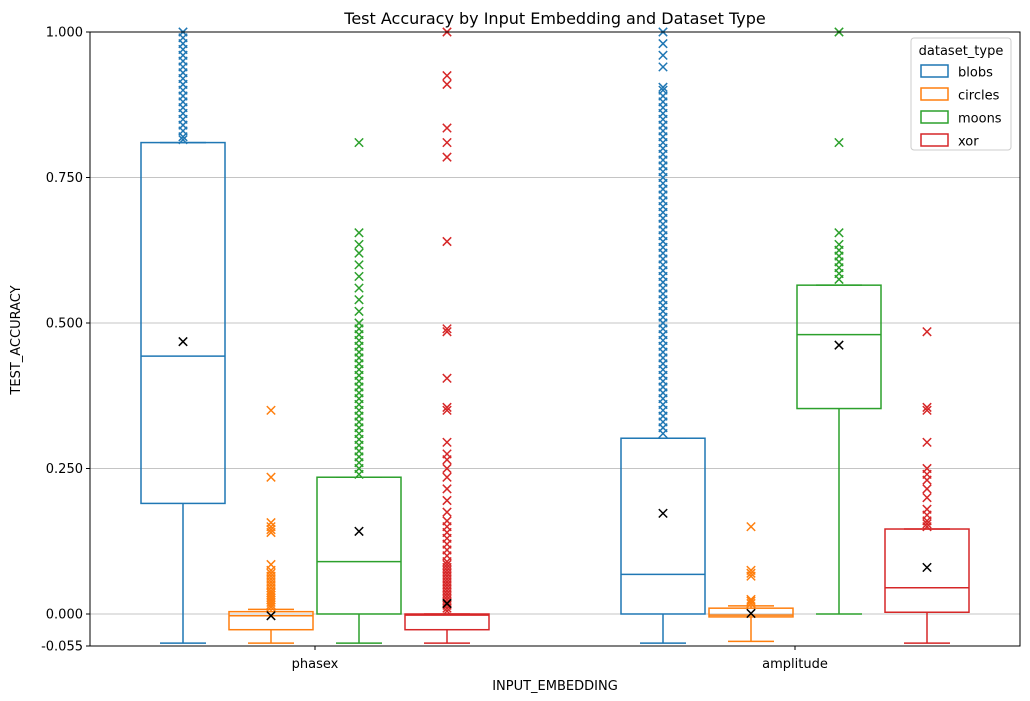 Image resolution: width=1030 pixels, height=701 pixels. Describe the element at coordinates (315, 664) in the screenshot. I see `x-tick-label: phasex` at that location.